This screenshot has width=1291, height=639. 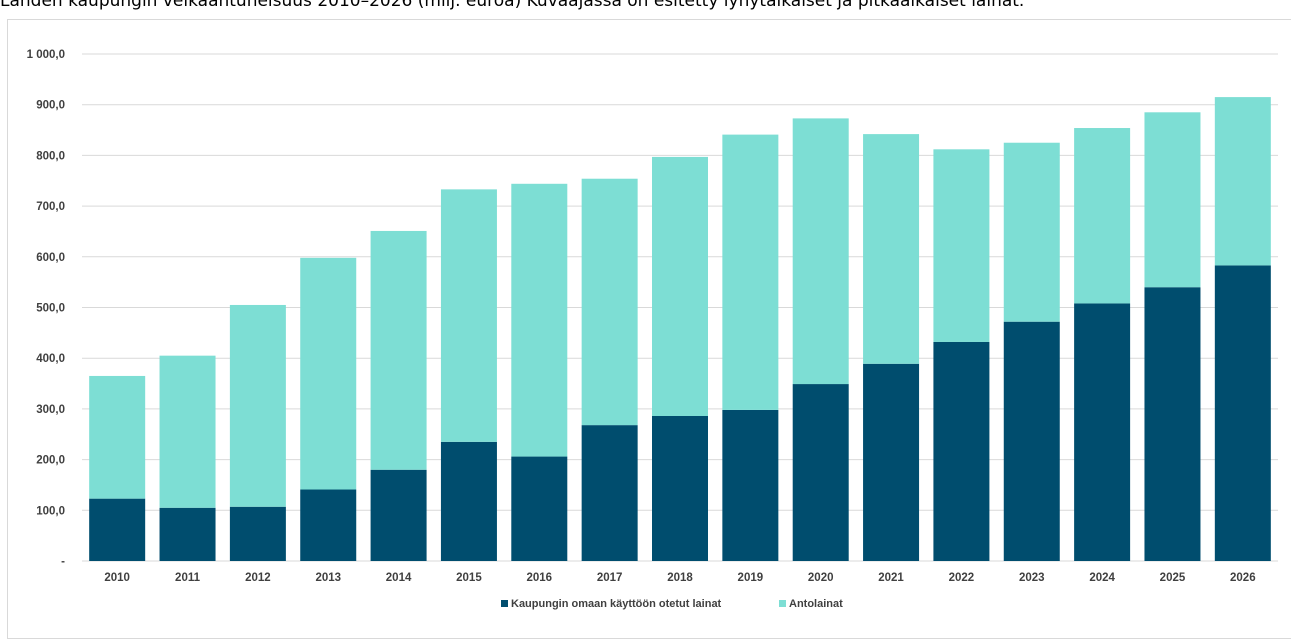 What do you see at coordinates (1032, 578) in the screenshot?
I see `x-tick-label: 2023` at bounding box center [1032, 578].